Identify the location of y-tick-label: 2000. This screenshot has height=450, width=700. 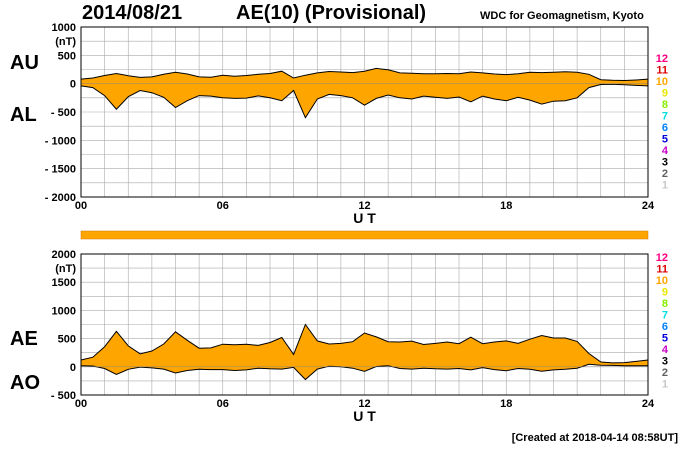
(64, 255).